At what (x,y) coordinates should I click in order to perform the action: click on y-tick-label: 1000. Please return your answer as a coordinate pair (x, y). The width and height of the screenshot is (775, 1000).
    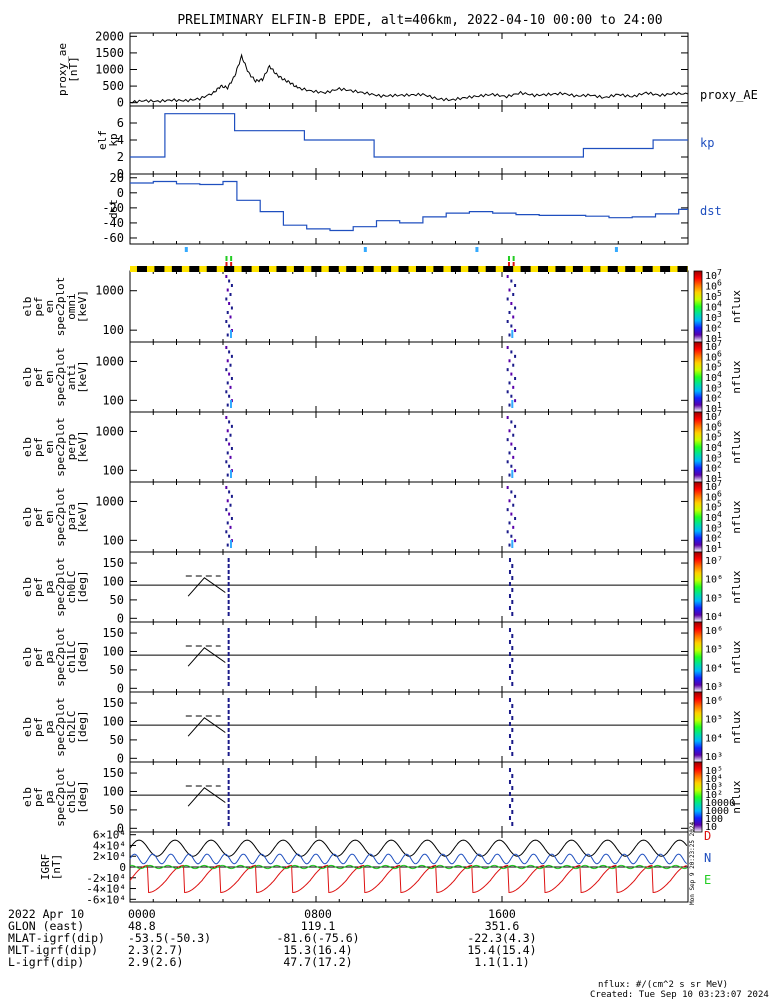
    Looking at the image, I should click on (109, 501).